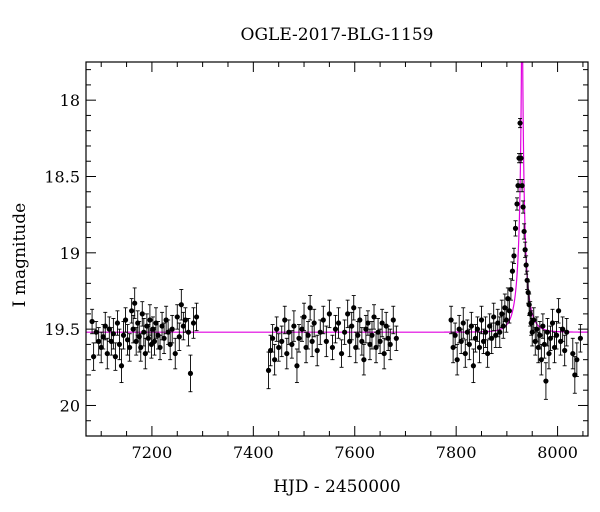 This screenshot has width=600, height=512. What do you see at coordinates (70, 253) in the screenshot?
I see `y-tick-label: 19` at bounding box center [70, 253].